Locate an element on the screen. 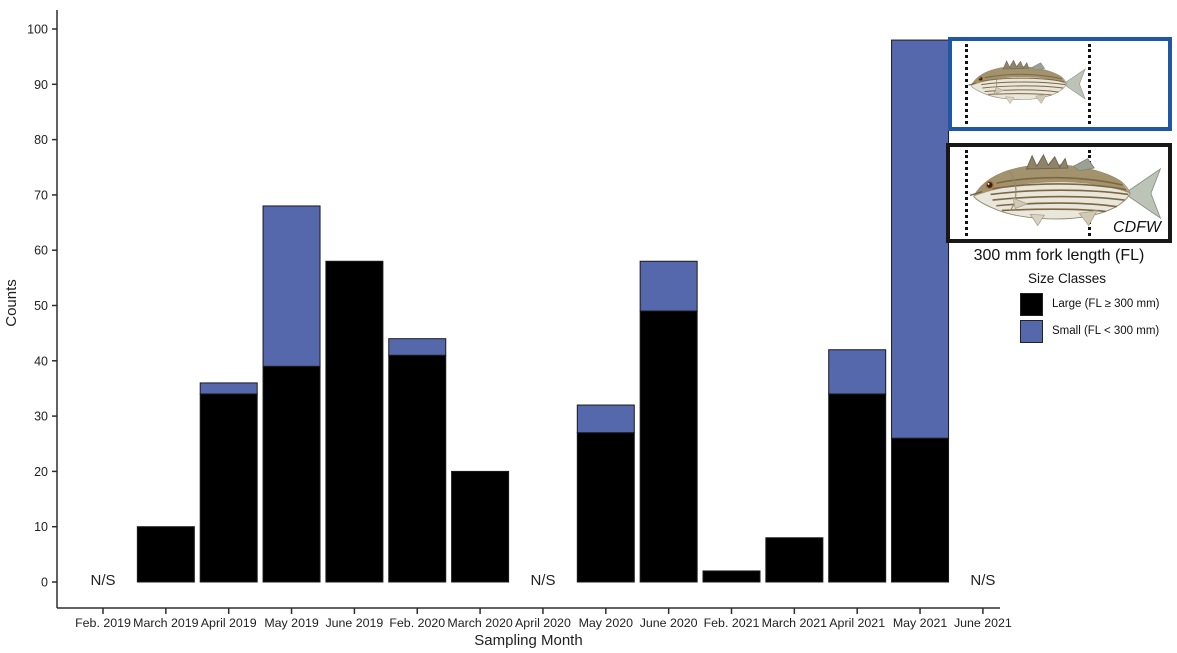 This screenshot has width=1177, height=653. x-tick-label: May 2021 is located at coordinates (920, 623).